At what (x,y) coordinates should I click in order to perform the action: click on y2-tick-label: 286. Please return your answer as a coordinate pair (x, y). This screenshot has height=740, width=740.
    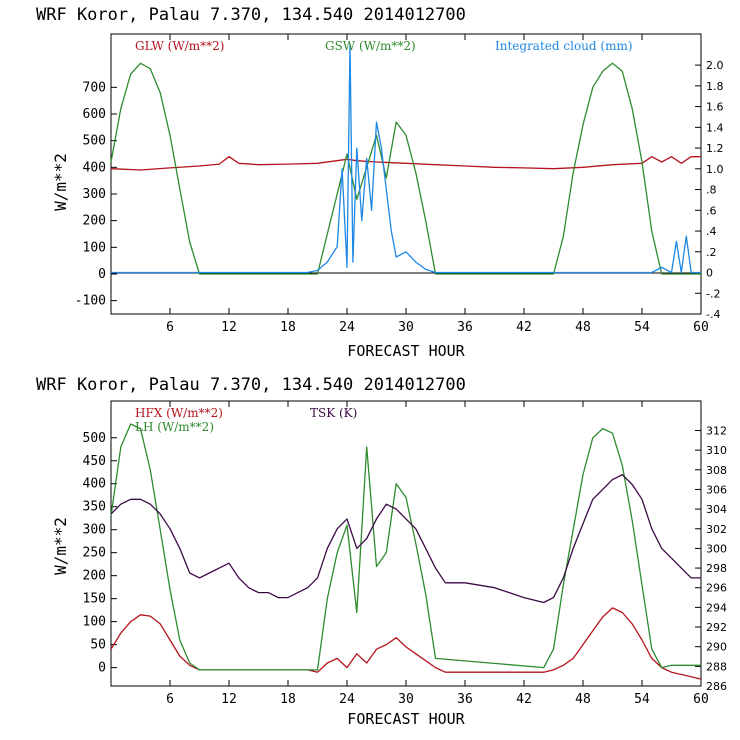
    Looking at the image, I should click on (716, 686).